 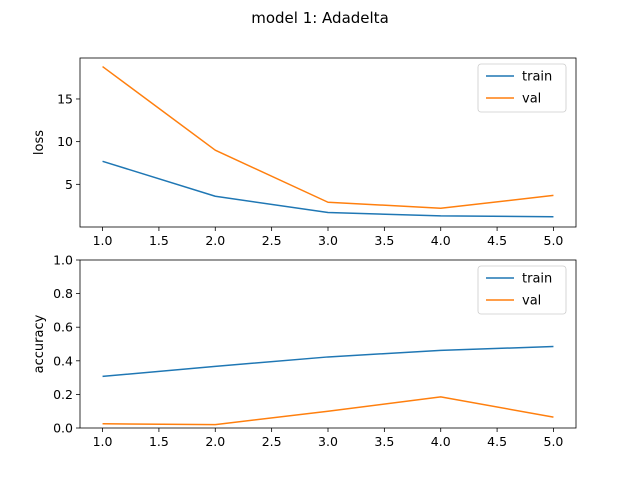 I want to click on accuracy-x-tick-label: 2.0, so click(x=215, y=441).